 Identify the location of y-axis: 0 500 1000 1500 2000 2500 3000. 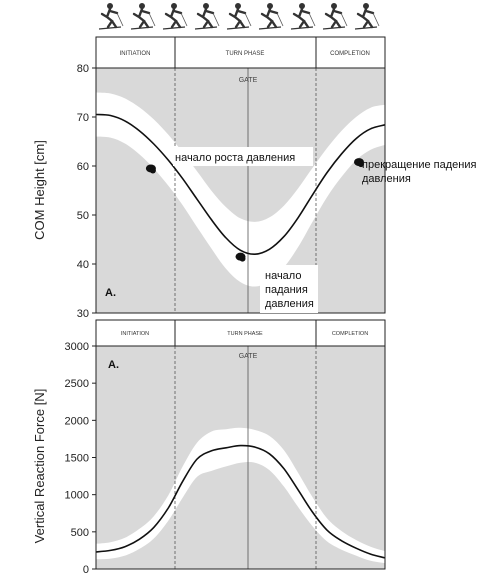
(80, 458).